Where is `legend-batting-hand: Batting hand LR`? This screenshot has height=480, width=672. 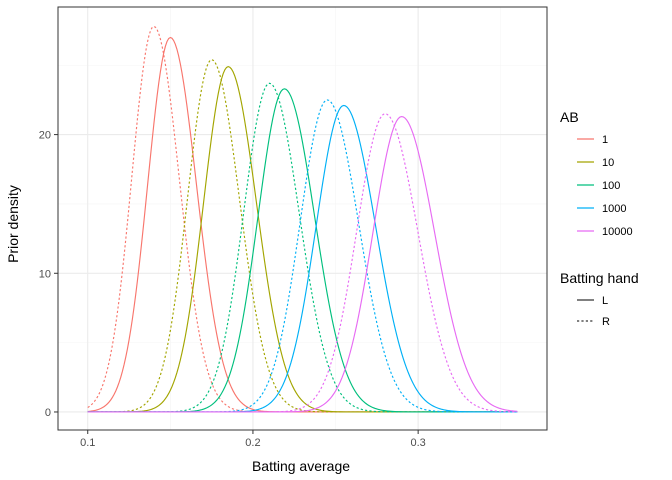 legend-batting-hand: Batting hand LR is located at coordinates (599, 299).